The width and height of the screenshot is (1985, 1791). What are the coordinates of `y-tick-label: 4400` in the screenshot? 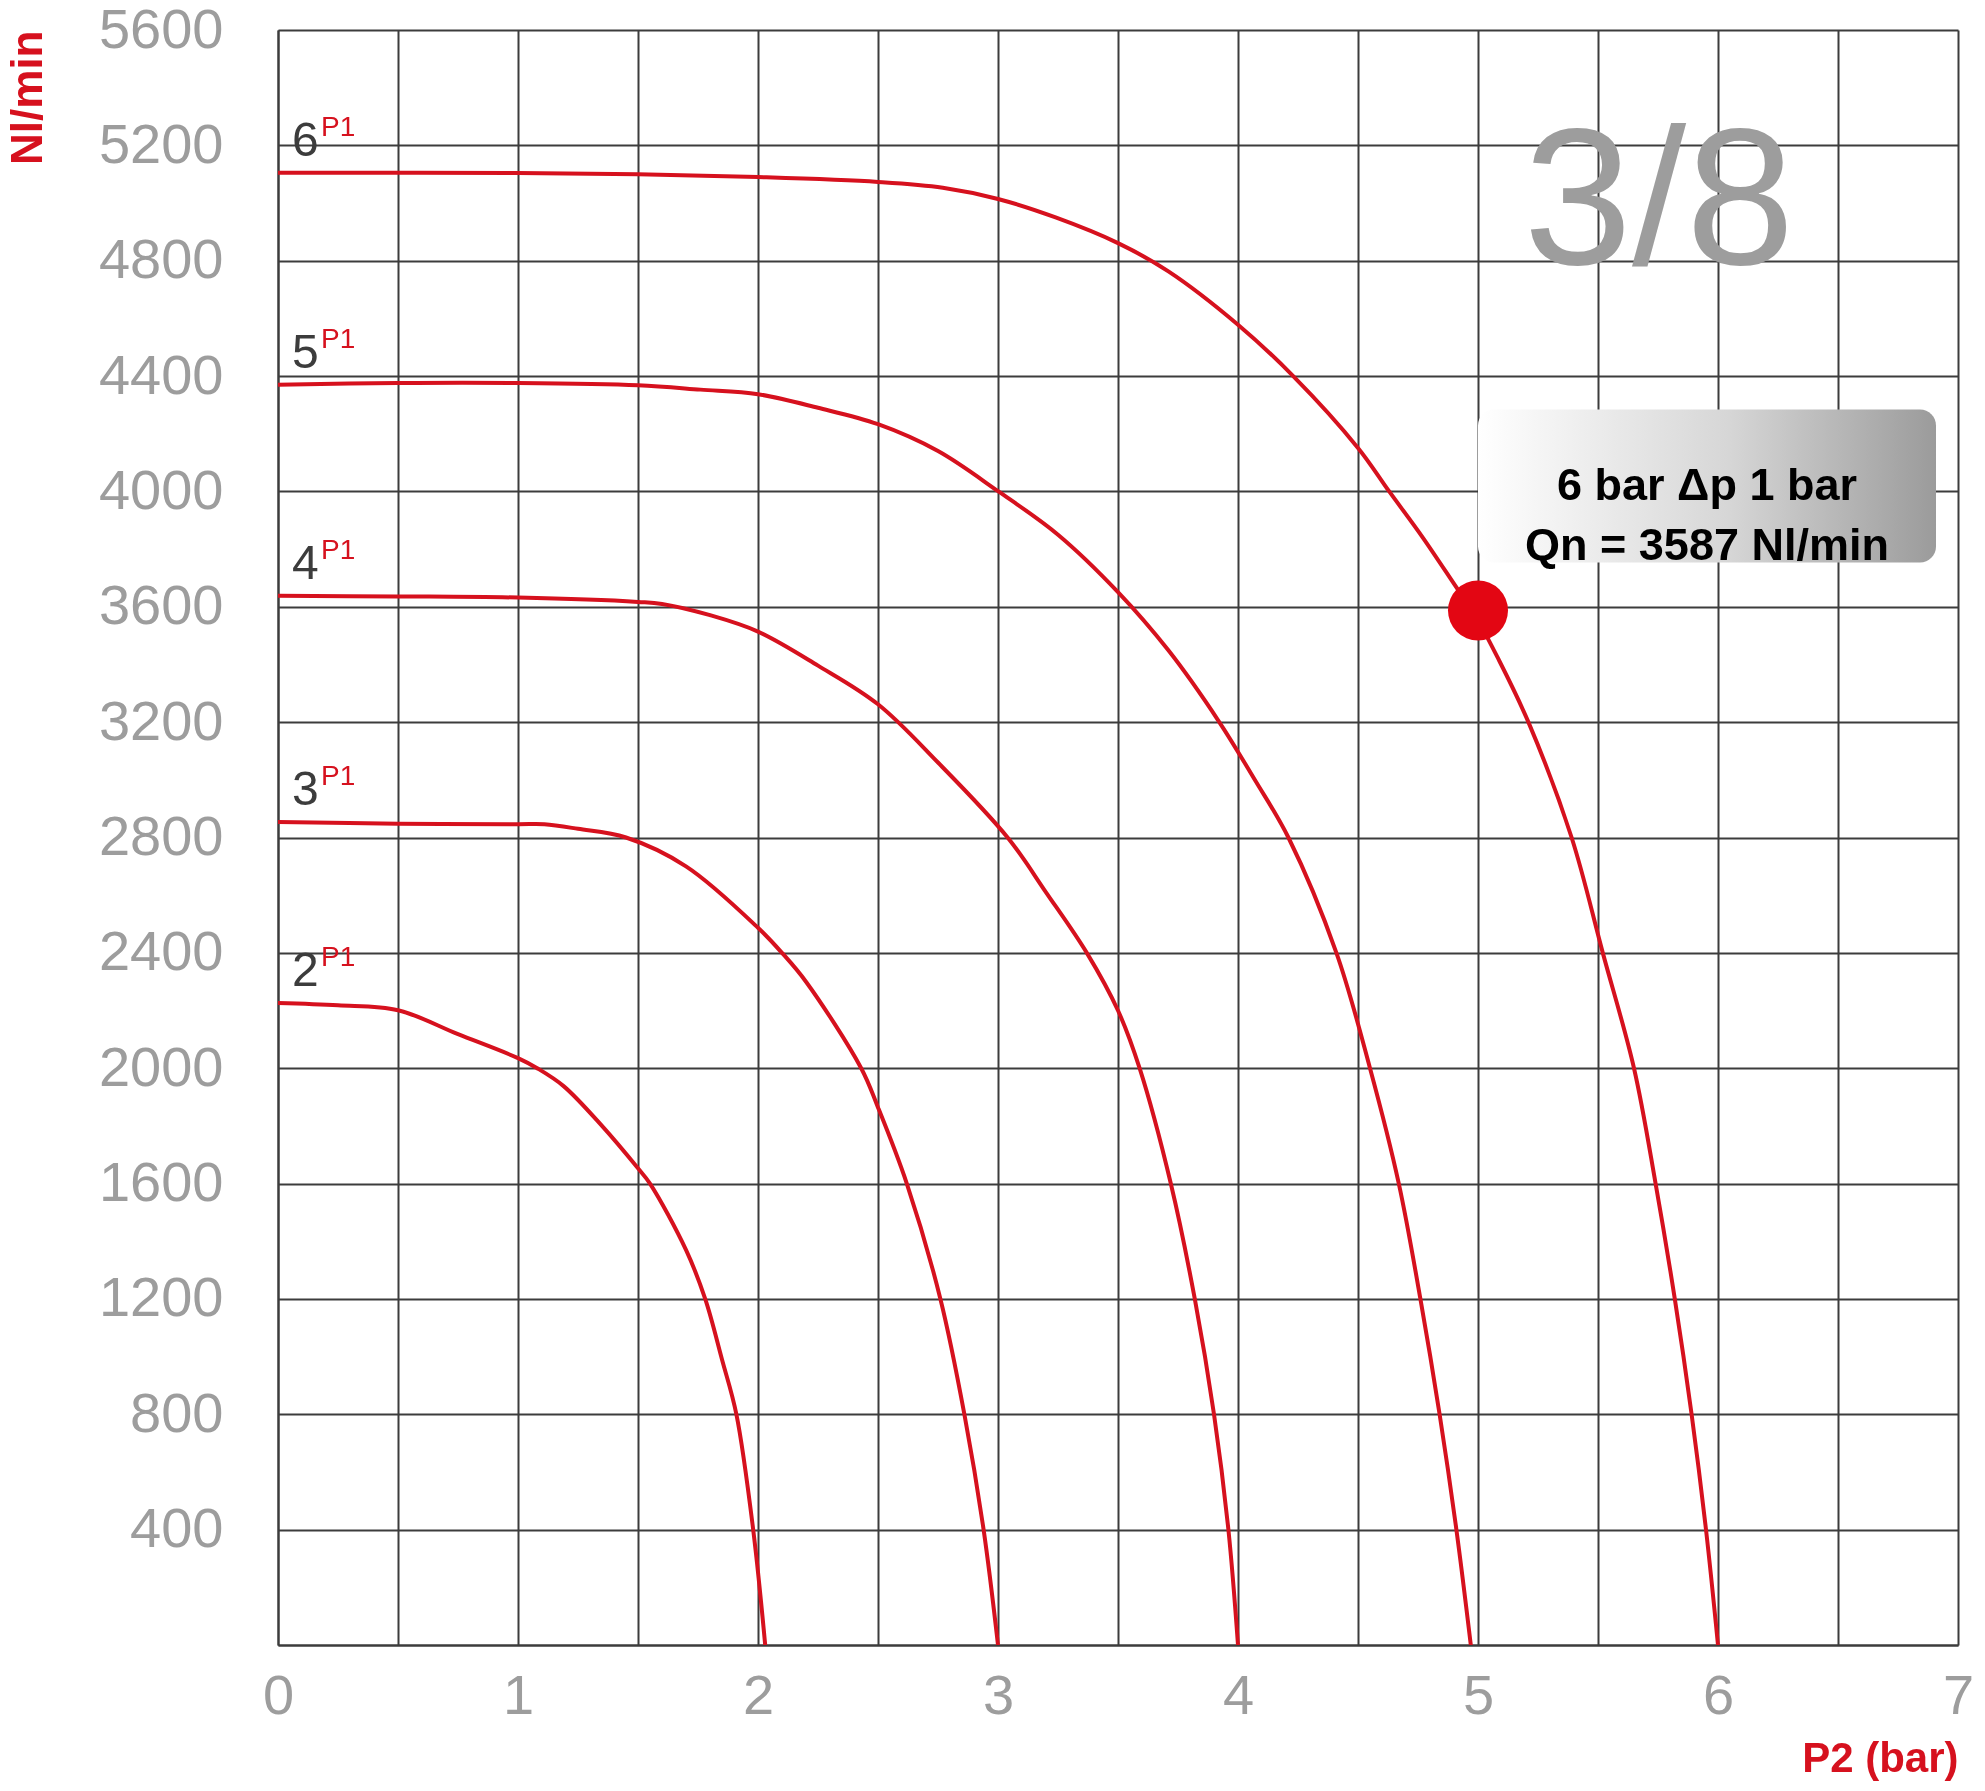 It's located at (161, 374).